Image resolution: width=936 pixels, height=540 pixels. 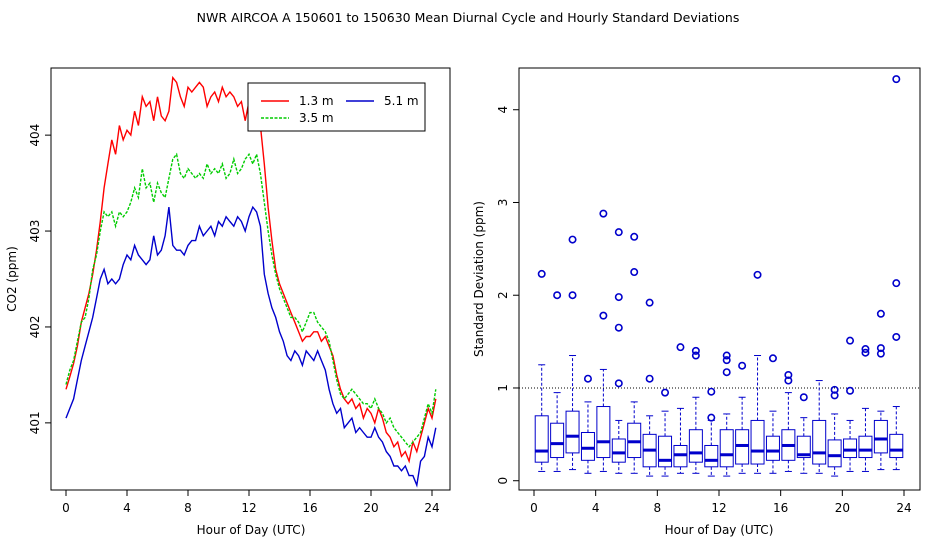 I want to click on right-x-tick-label: 12, so click(x=718, y=508).